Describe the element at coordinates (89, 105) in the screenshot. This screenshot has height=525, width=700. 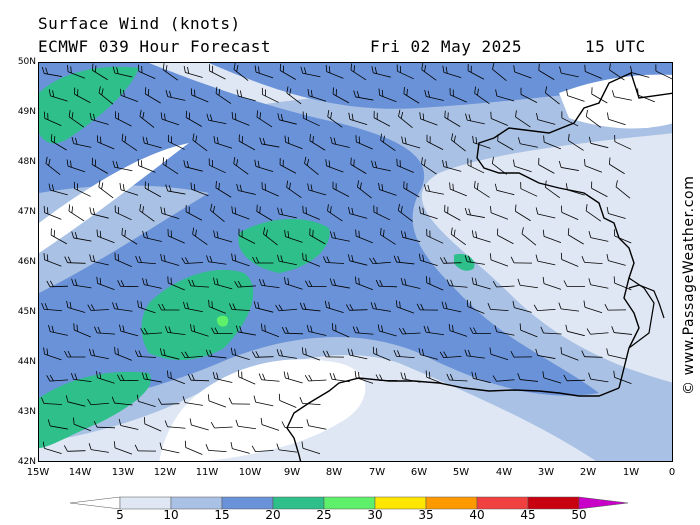
I see `wind-band-20-25-a` at that location.